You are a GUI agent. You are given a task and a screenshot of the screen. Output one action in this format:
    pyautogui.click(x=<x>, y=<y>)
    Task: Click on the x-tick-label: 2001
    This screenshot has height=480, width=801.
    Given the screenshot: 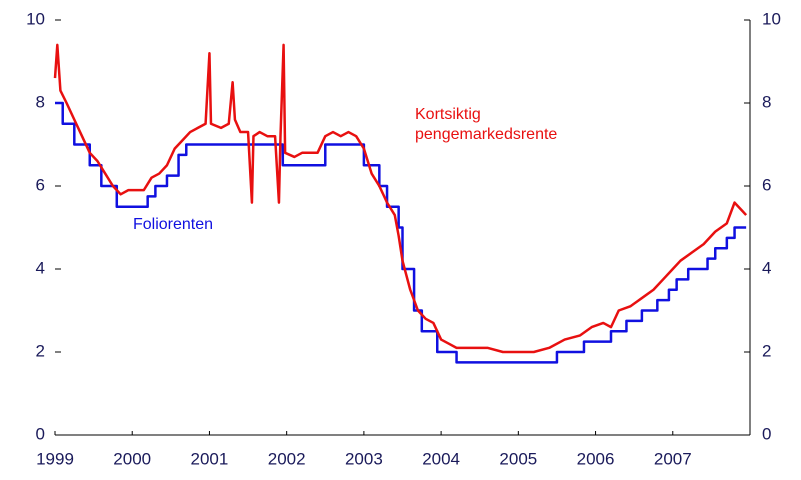 What is the action you would take?
    pyautogui.click(x=210, y=458)
    